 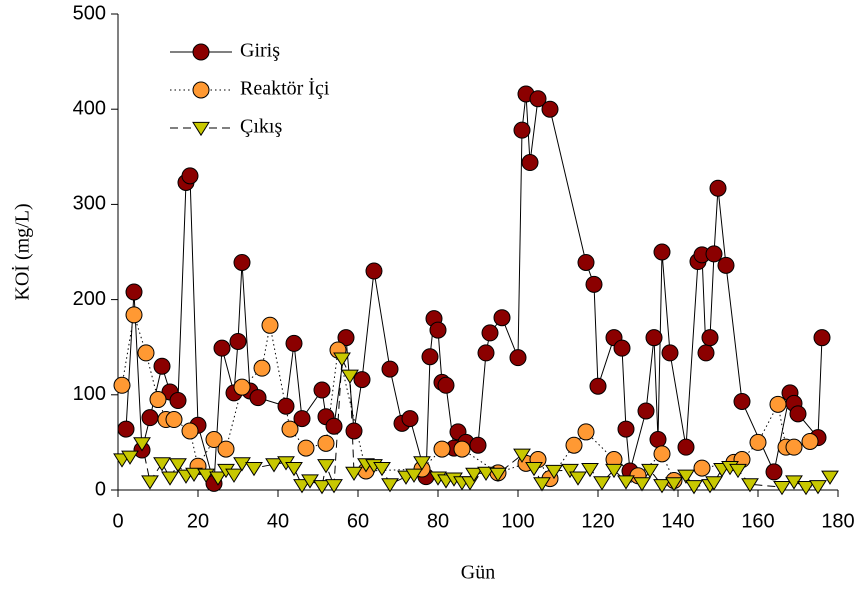 What do you see at coordinates (89, 108) in the screenshot?
I see `y-tick-label: 400` at bounding box center [89, 108].